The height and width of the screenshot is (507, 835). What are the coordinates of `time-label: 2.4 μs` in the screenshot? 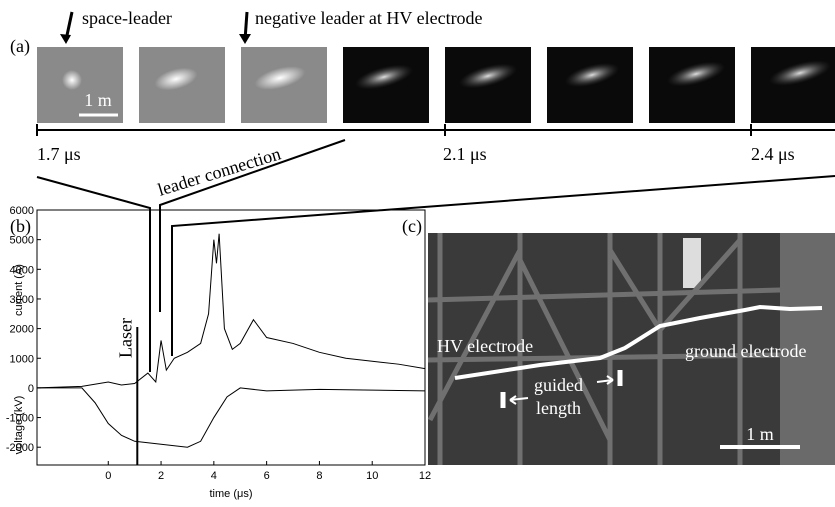 It's located at (773, 154).